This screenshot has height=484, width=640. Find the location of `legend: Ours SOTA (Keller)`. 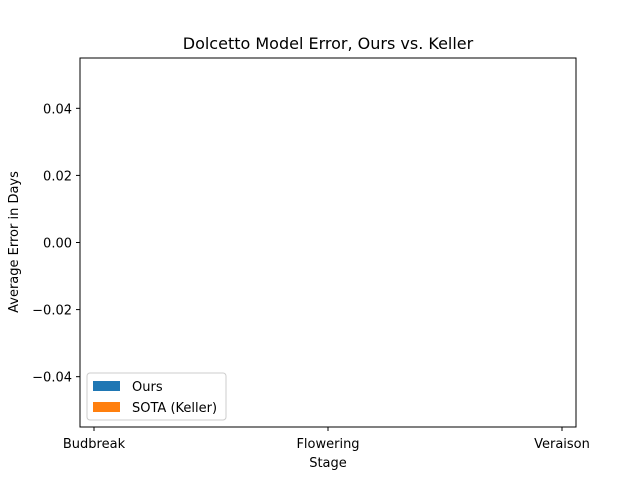

legend: Ours SOTA (Keller) is located at coordinates (156, 396).